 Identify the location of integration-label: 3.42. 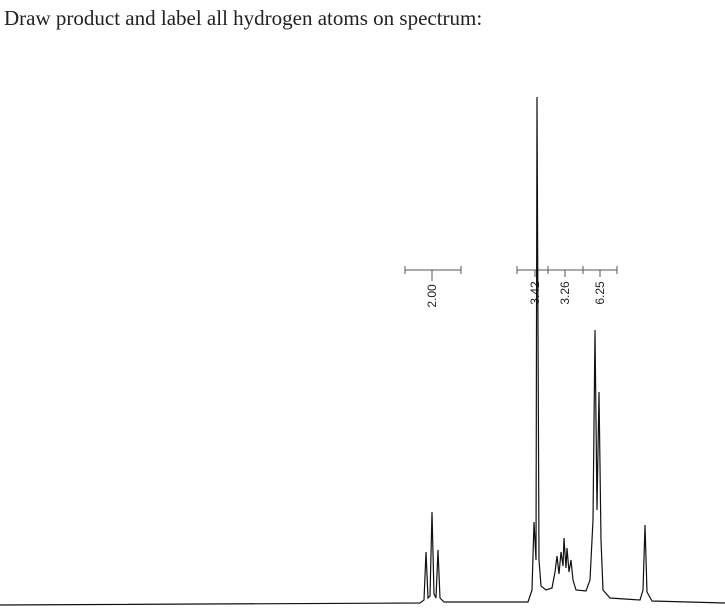
(535, 293).